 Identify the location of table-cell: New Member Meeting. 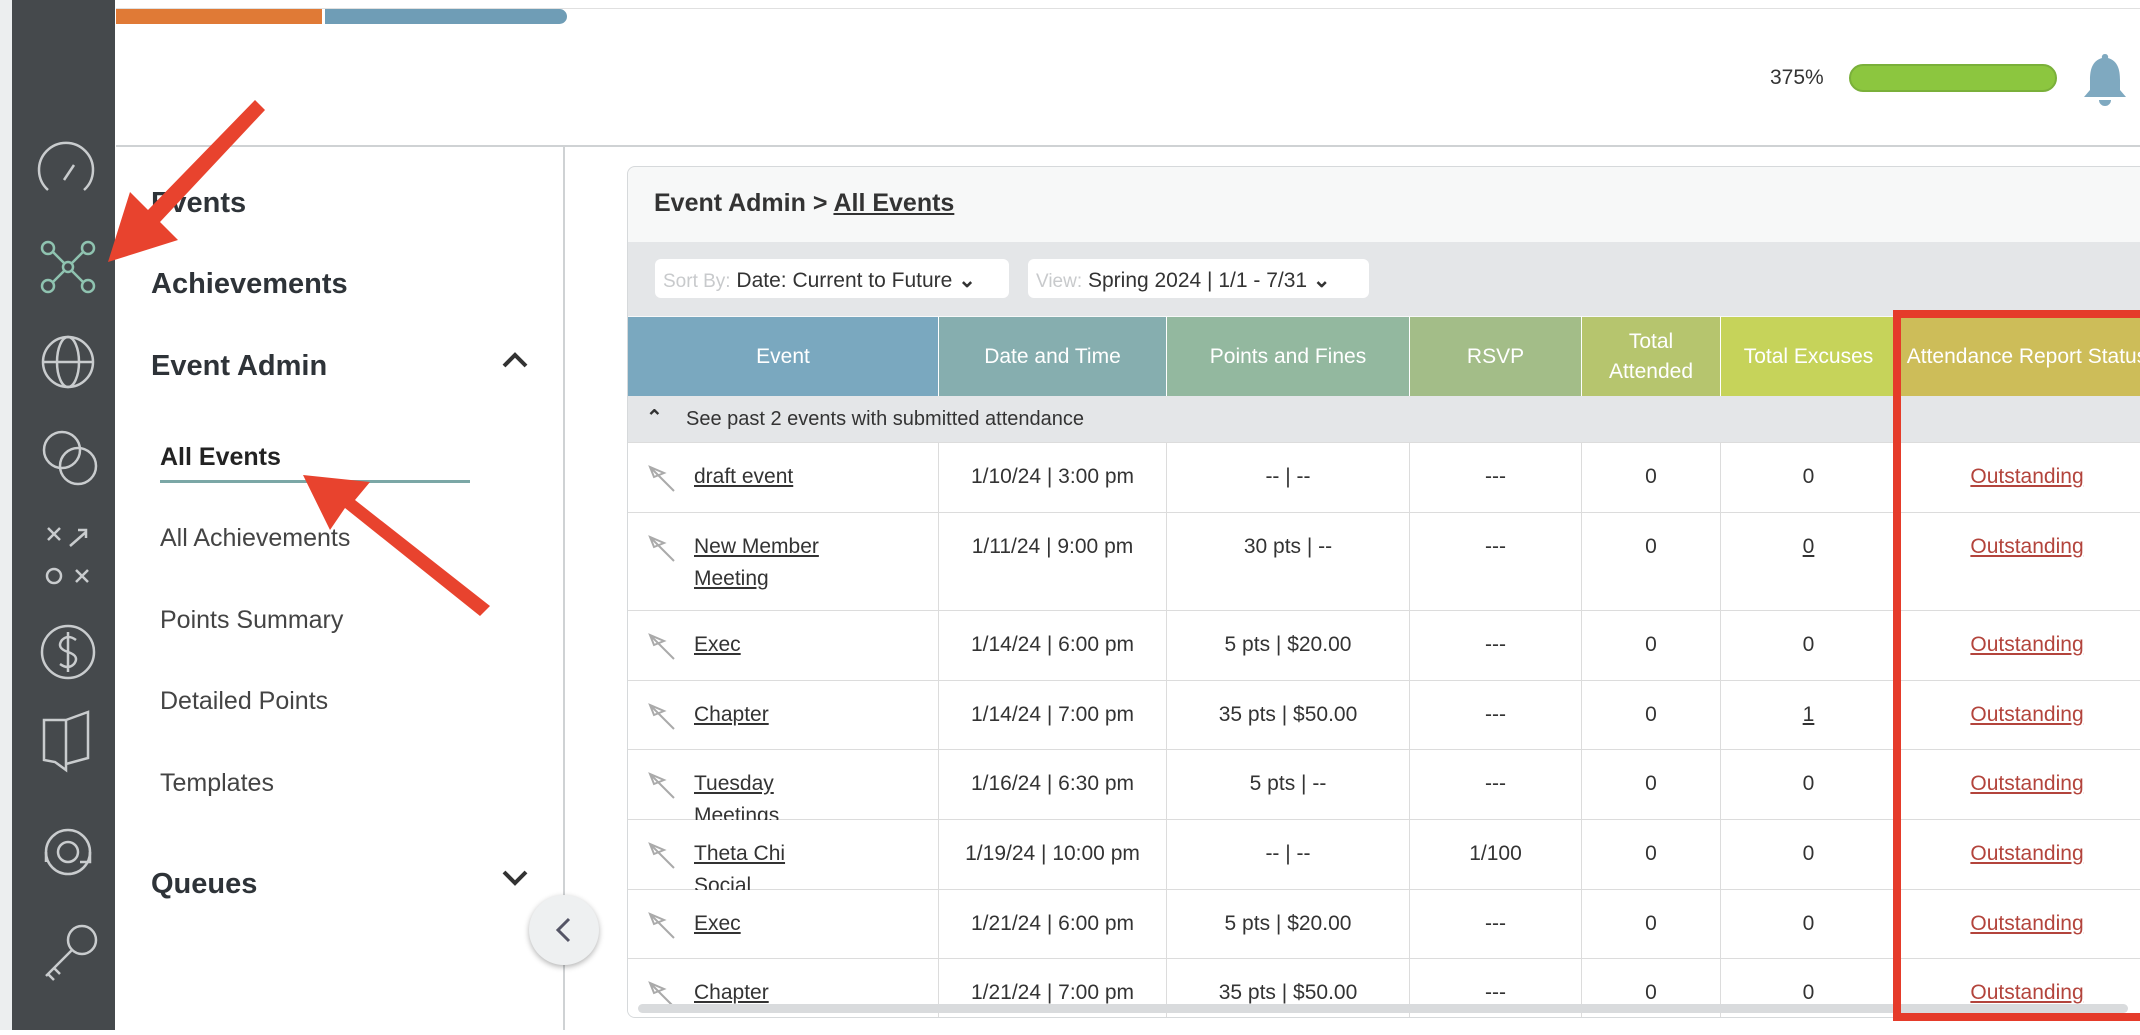
(783, 561).